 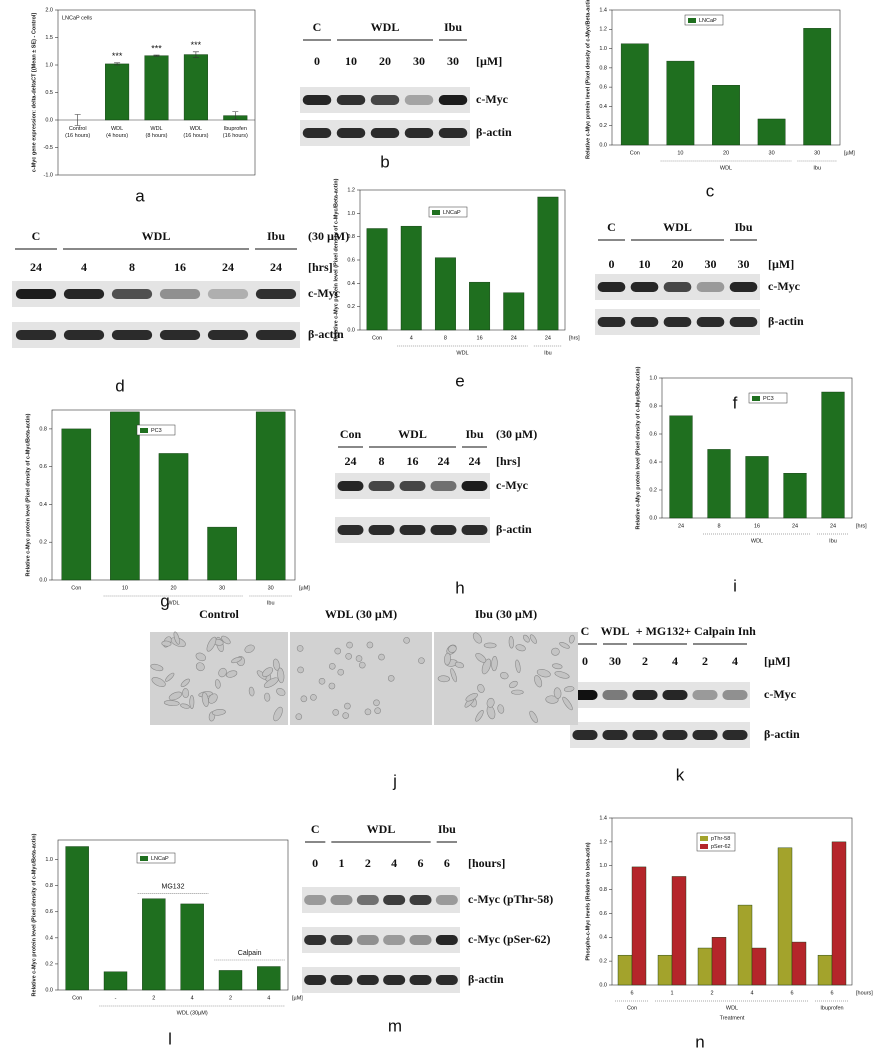 I want to click on x-tick-label: Con, so click(x=635, y=153).